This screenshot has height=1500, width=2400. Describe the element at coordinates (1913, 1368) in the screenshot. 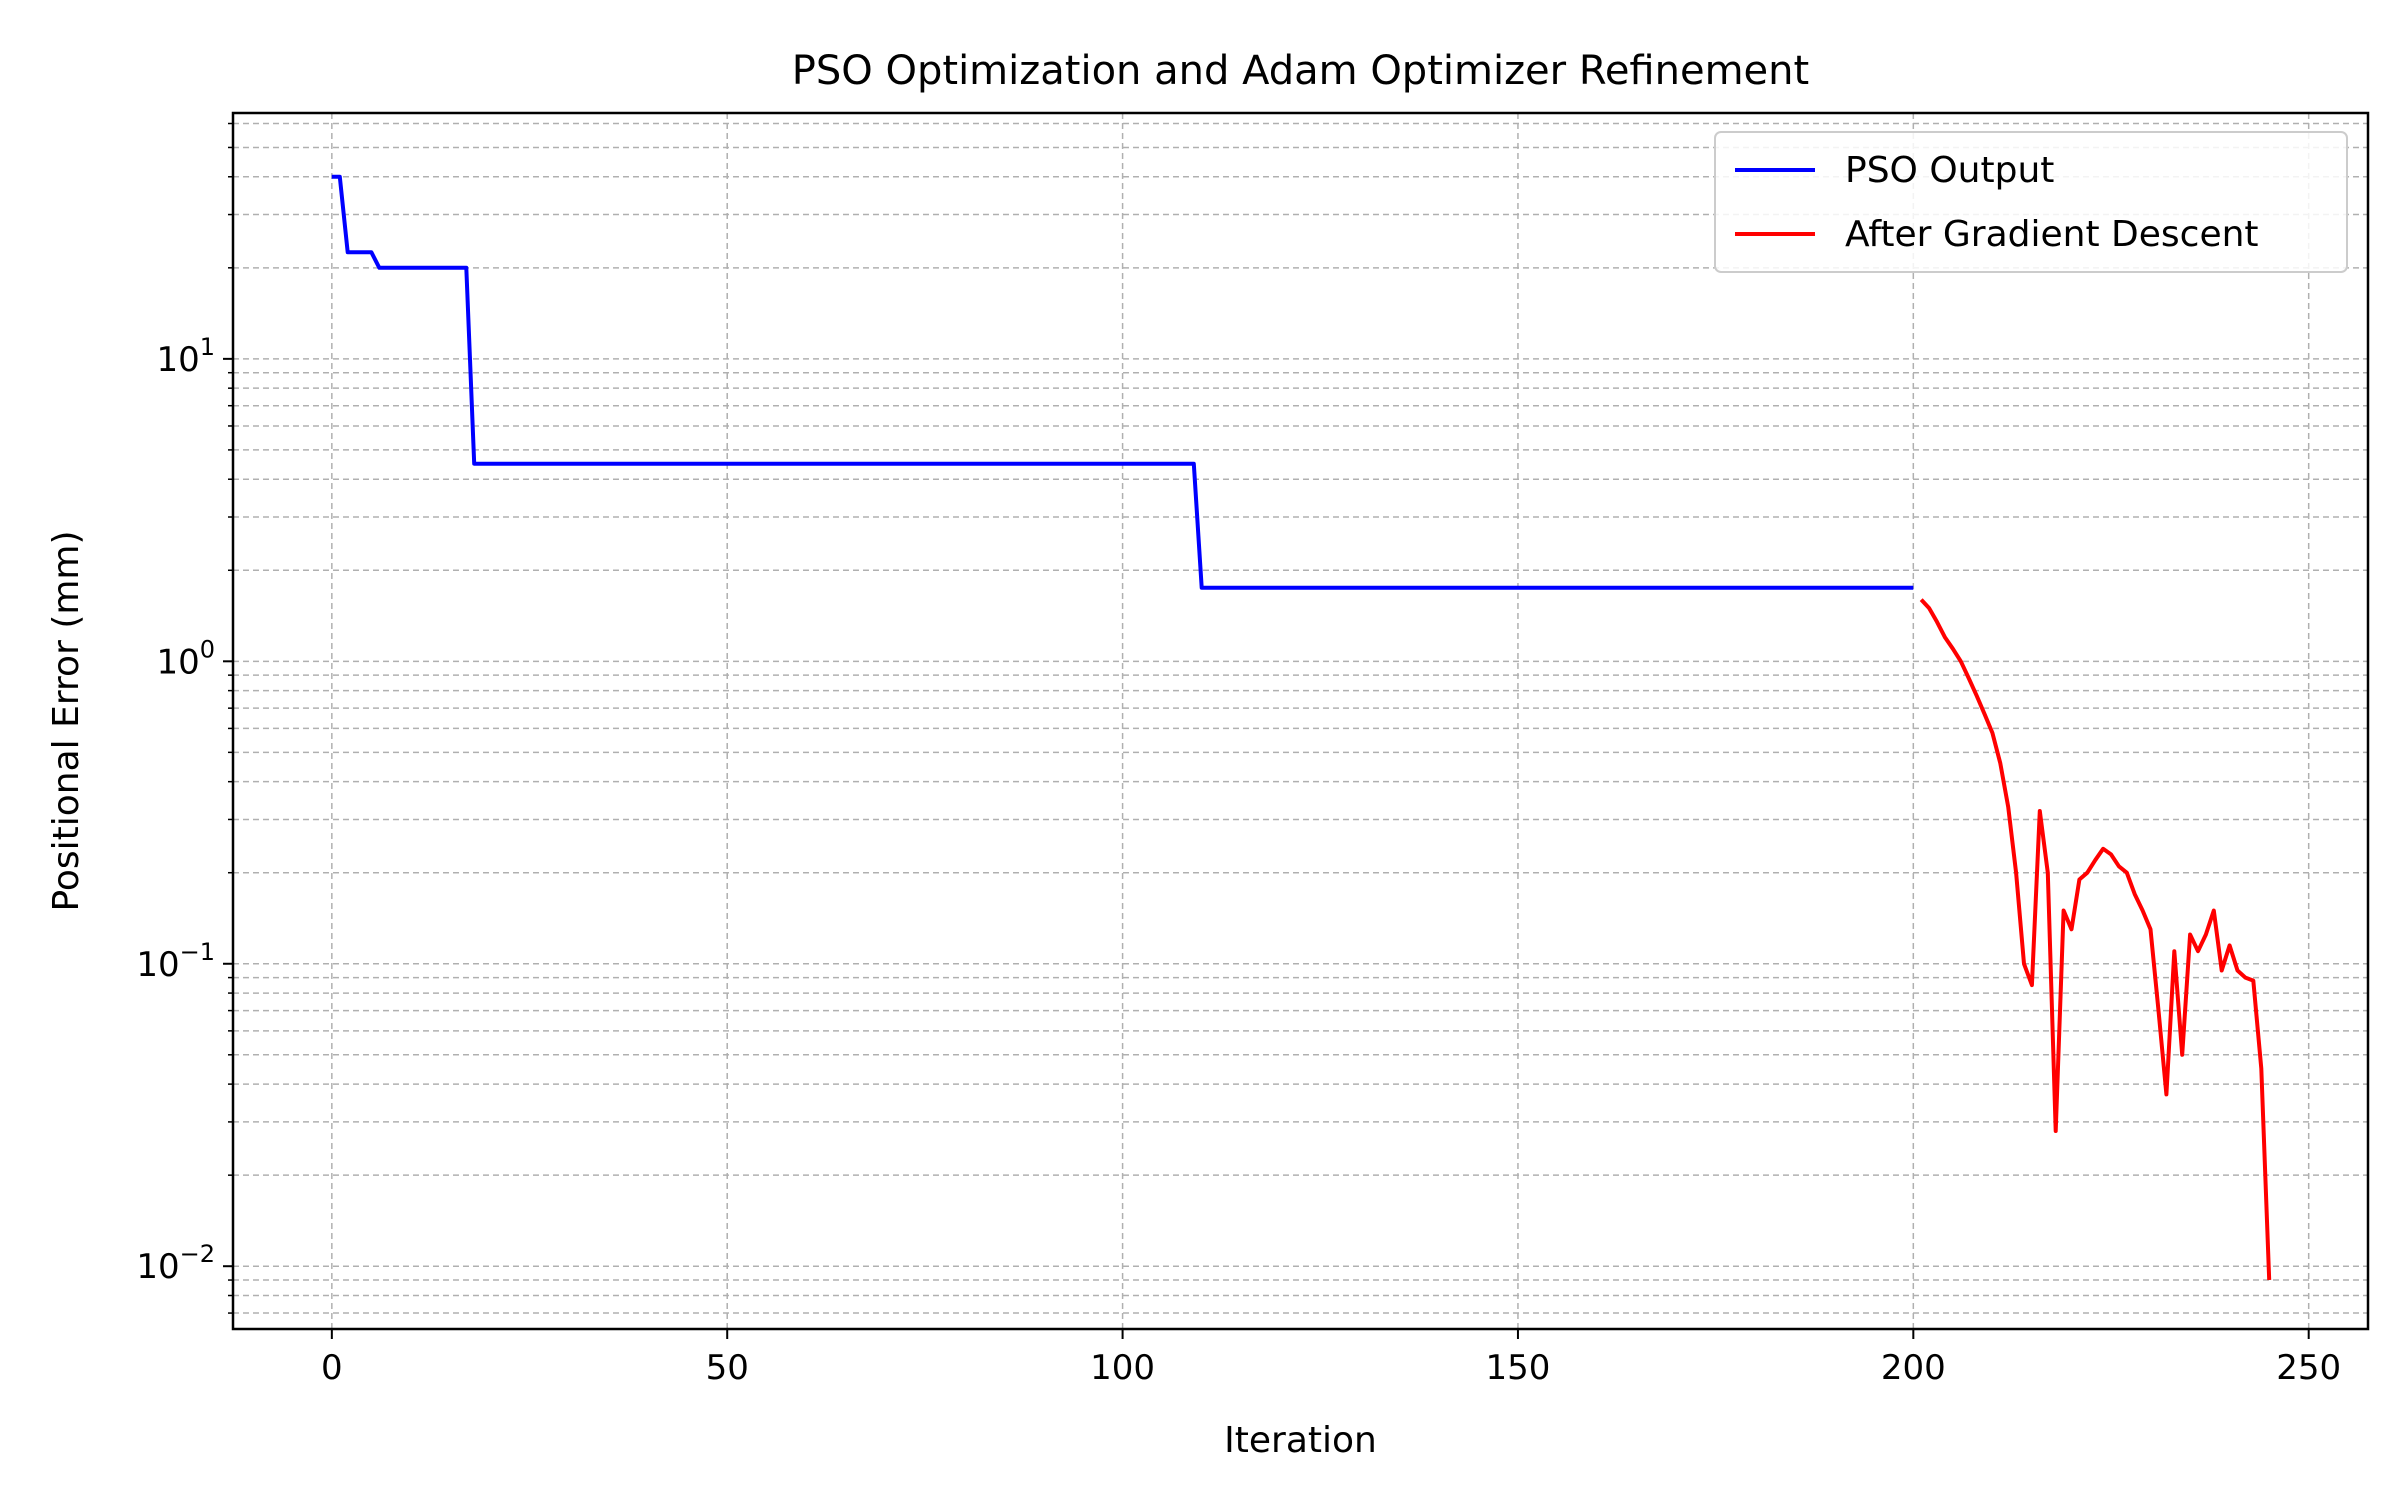

I see `x-tick-label: 200` at that location.